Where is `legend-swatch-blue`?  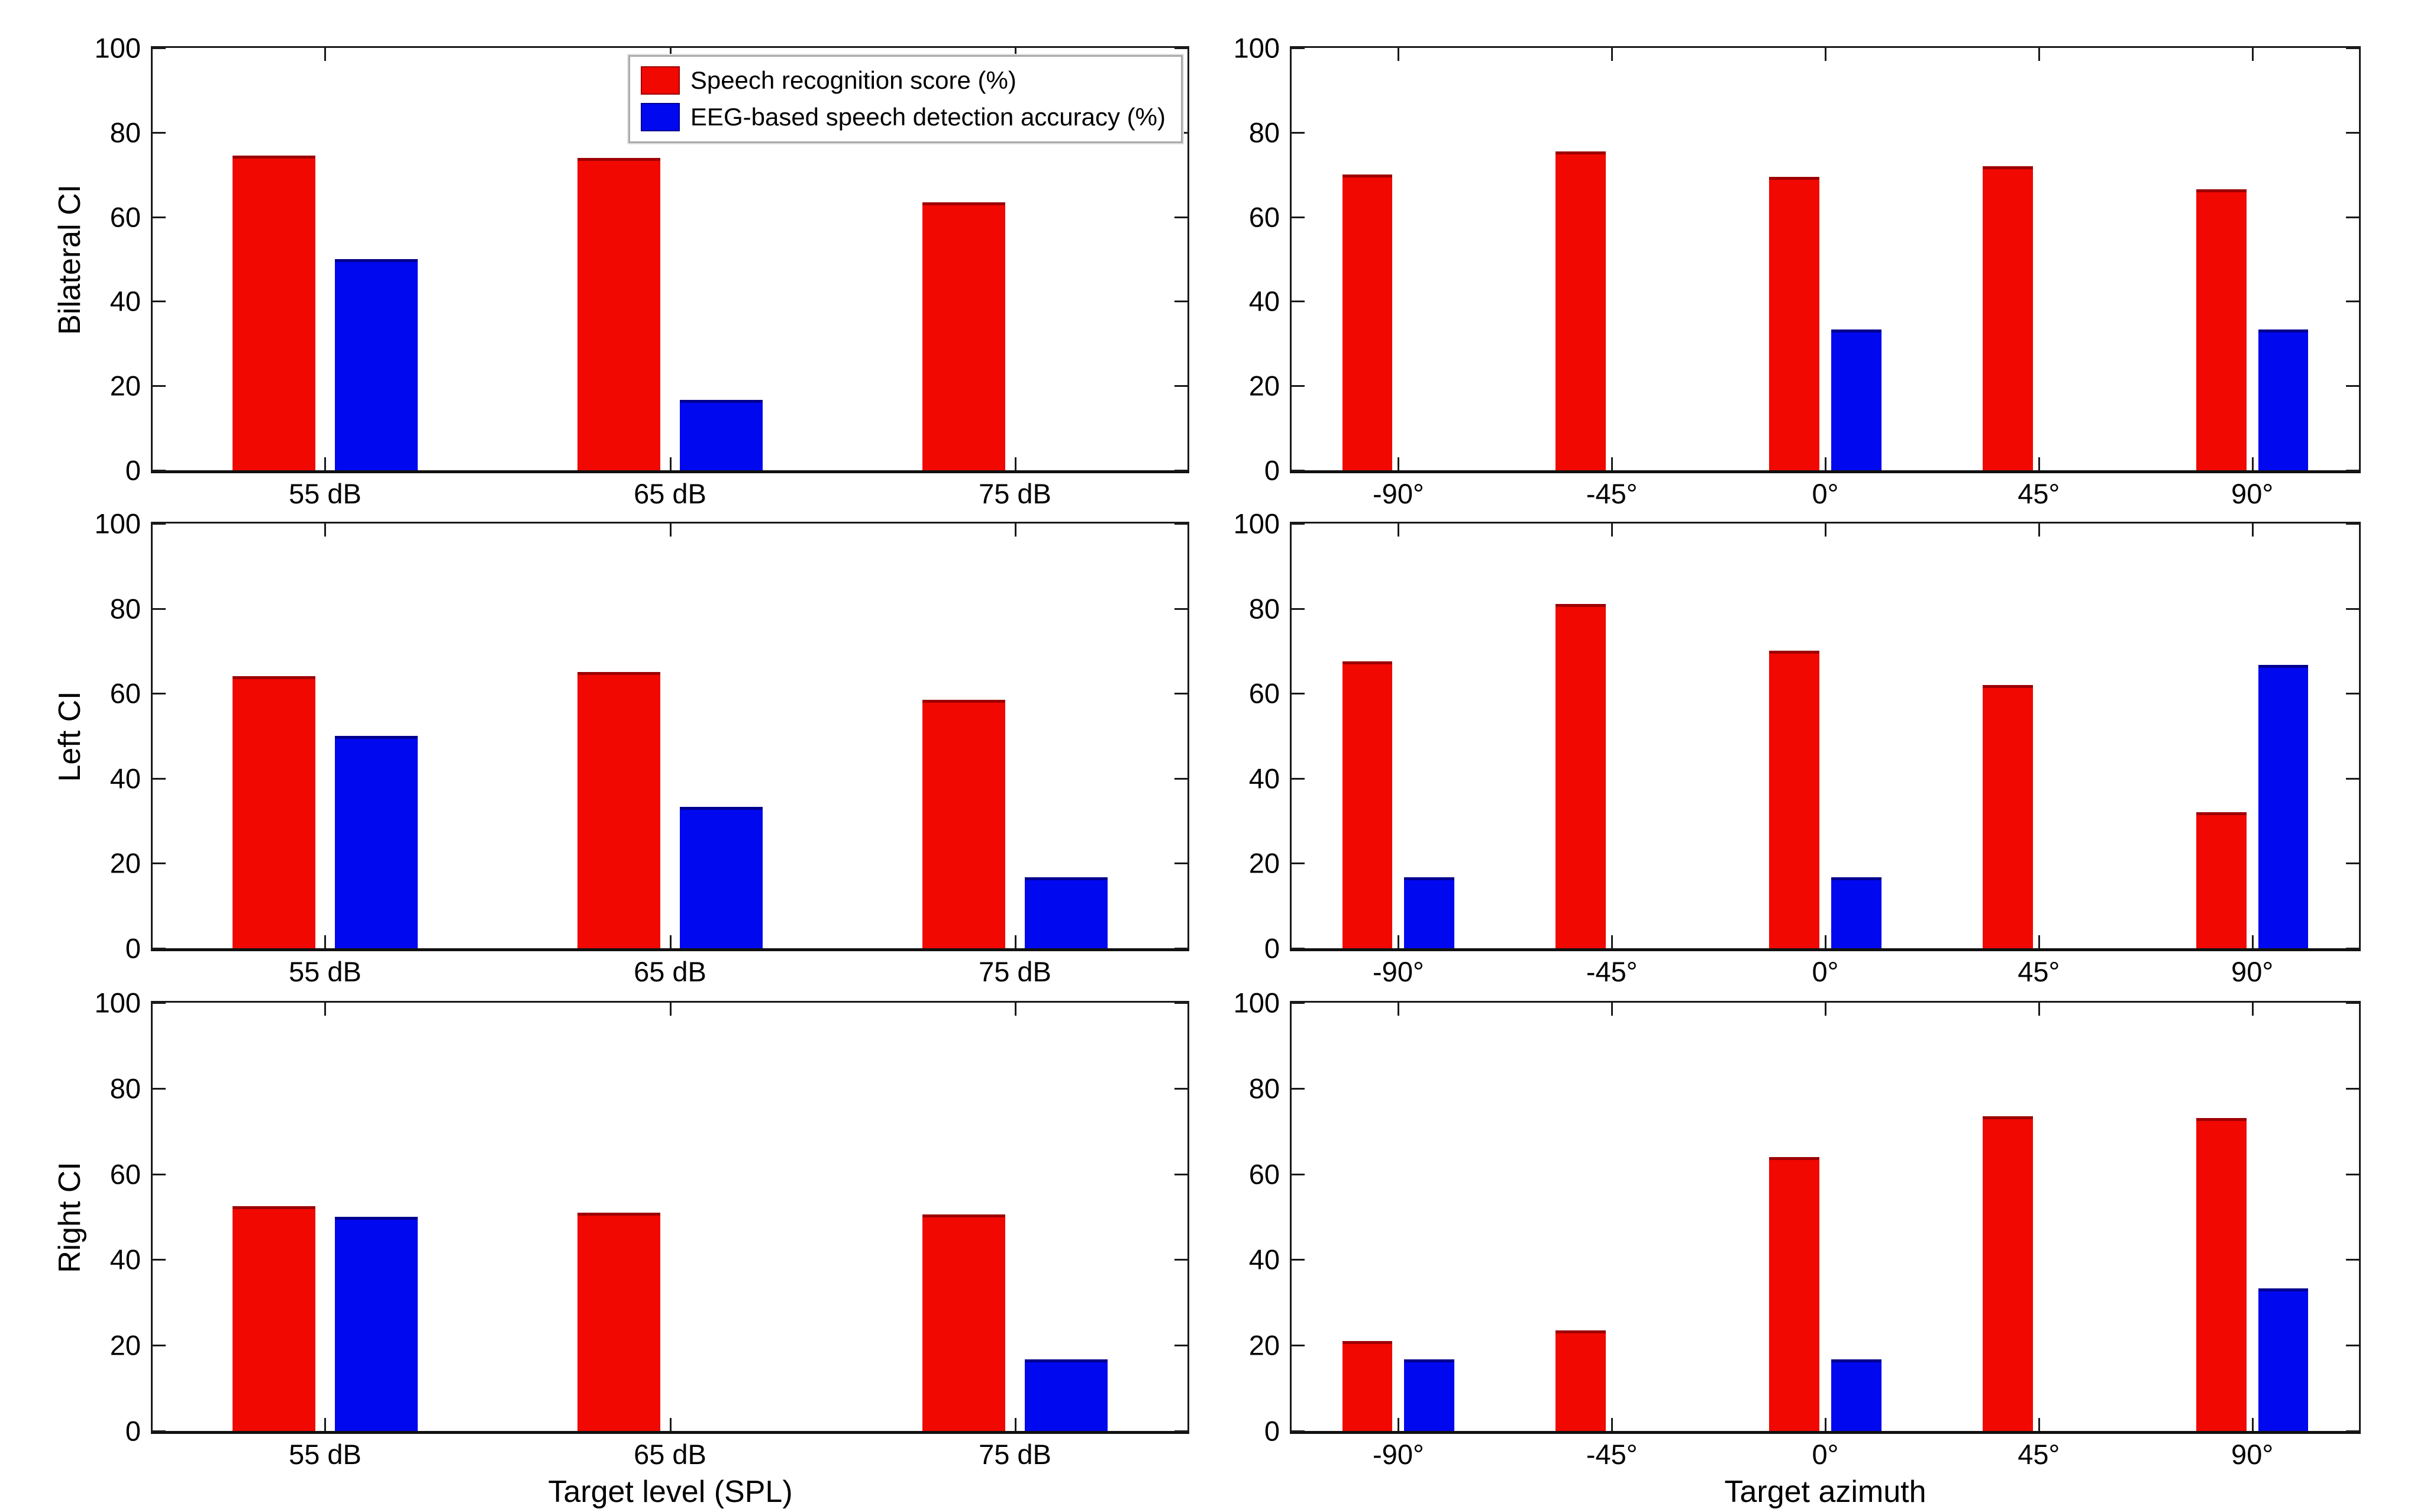
legend-swatch-blue is located at coordinates (660, 117).